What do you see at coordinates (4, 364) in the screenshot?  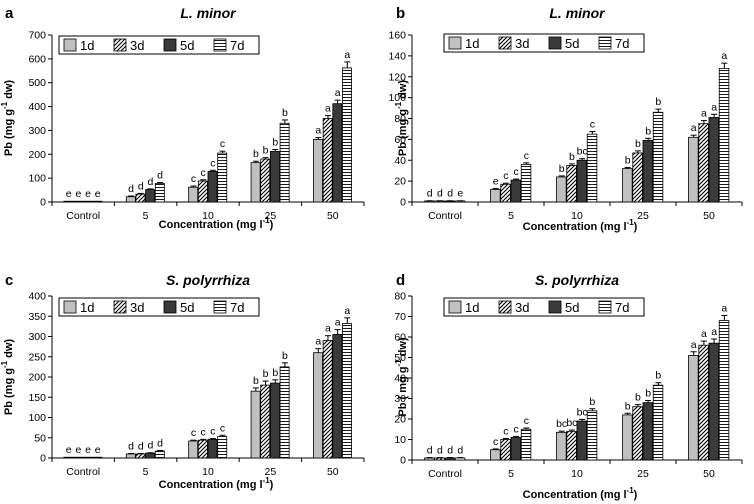 I see `y-axis-label-sup: -1` at bounding box center [4, 364].